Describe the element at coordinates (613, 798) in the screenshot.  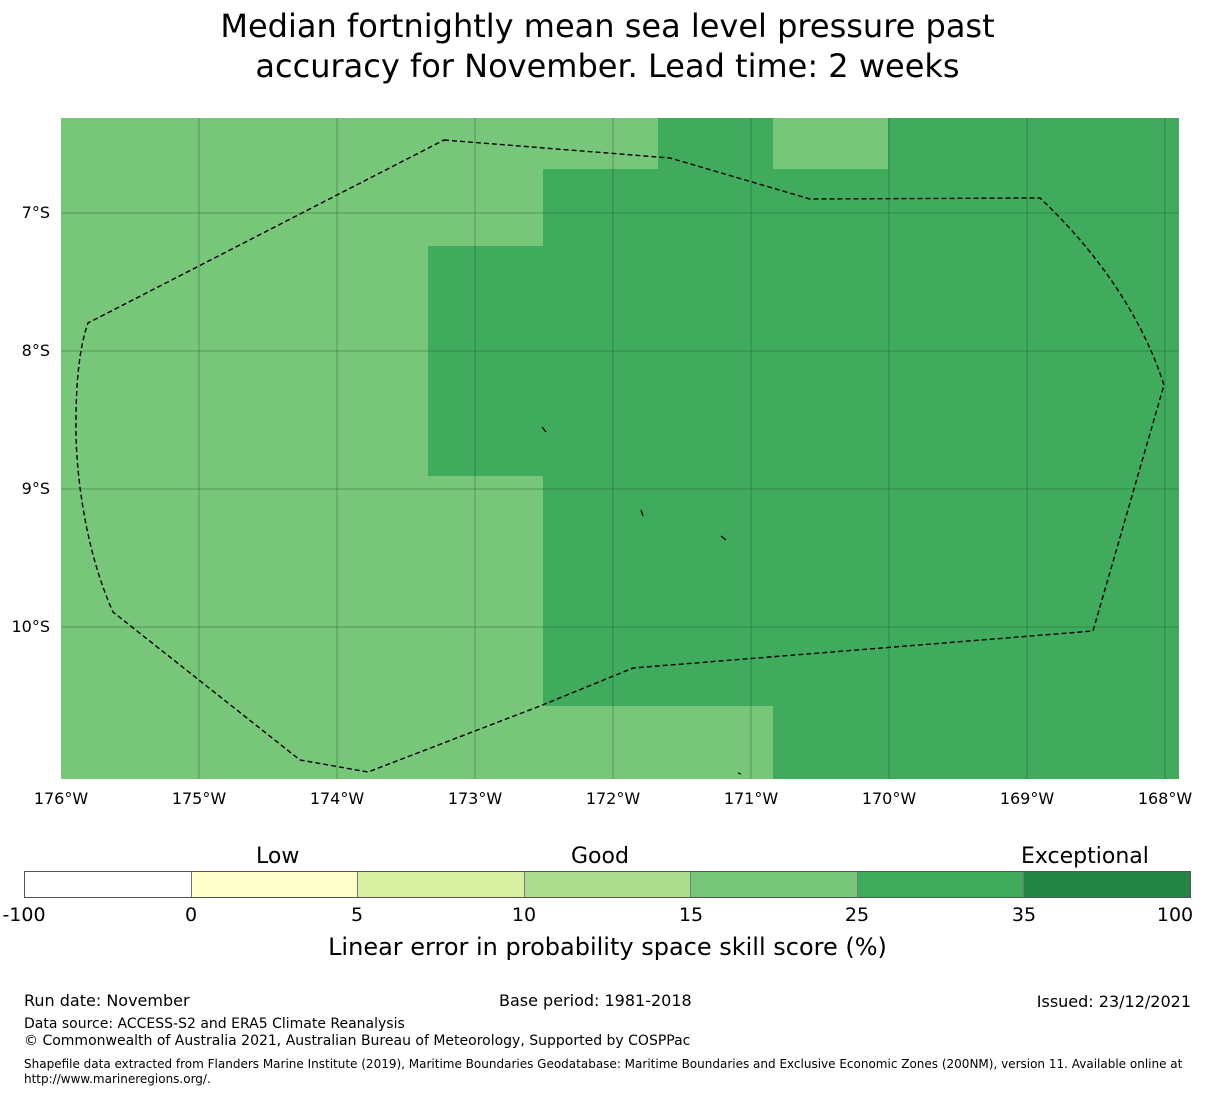
I see `lon-label: 172°W` at that location.